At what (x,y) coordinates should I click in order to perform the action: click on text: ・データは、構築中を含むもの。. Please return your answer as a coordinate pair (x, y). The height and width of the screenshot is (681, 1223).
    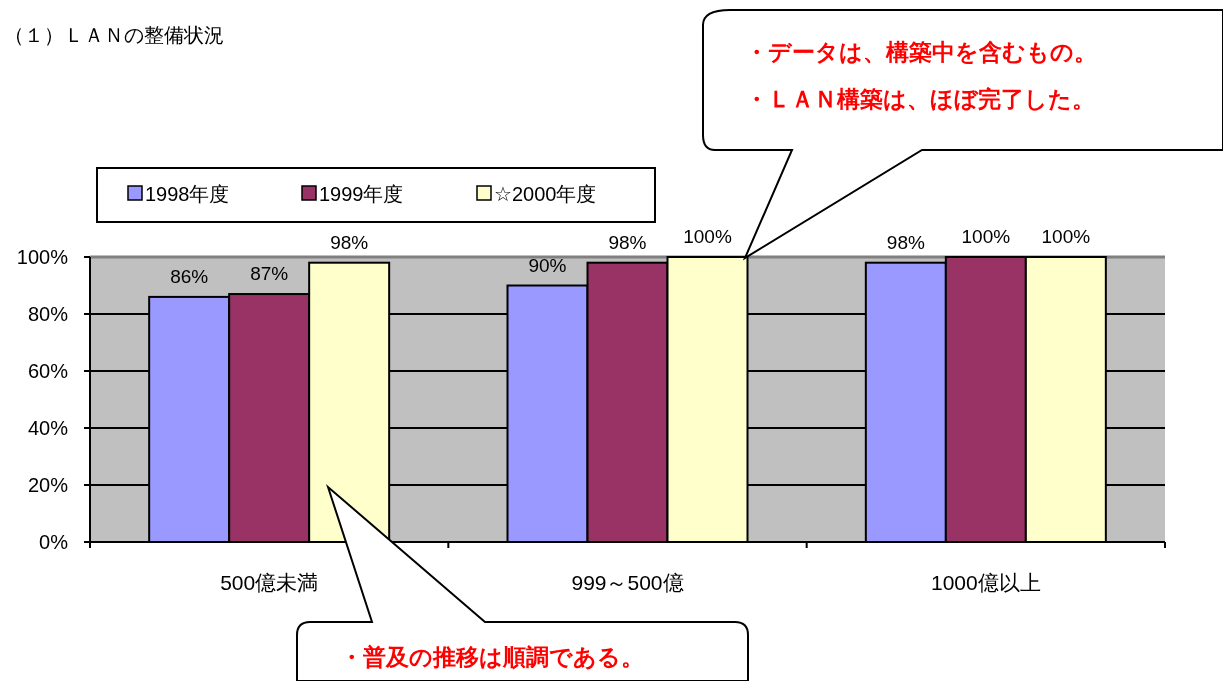
    Looking at the image, I should click on (921, 52).